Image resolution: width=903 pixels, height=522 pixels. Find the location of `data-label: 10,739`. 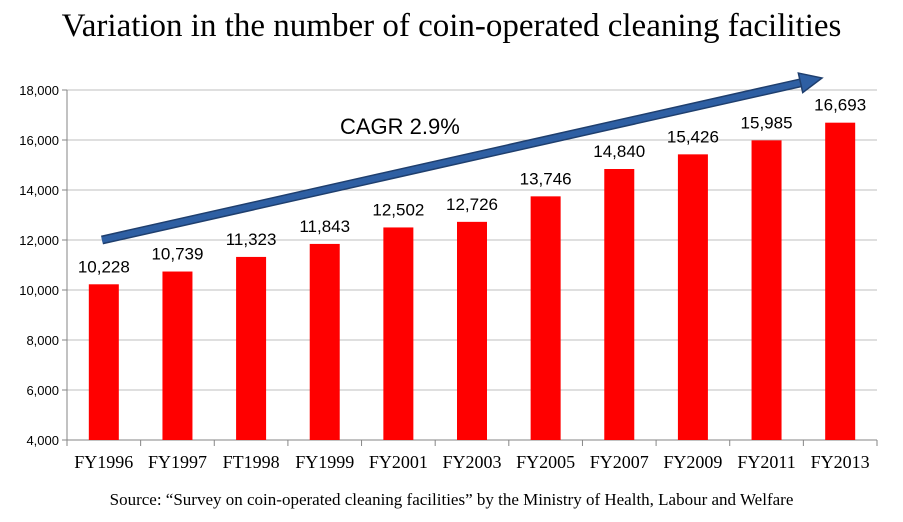

data-label: 10,739 is located at coordinates (177, 254).